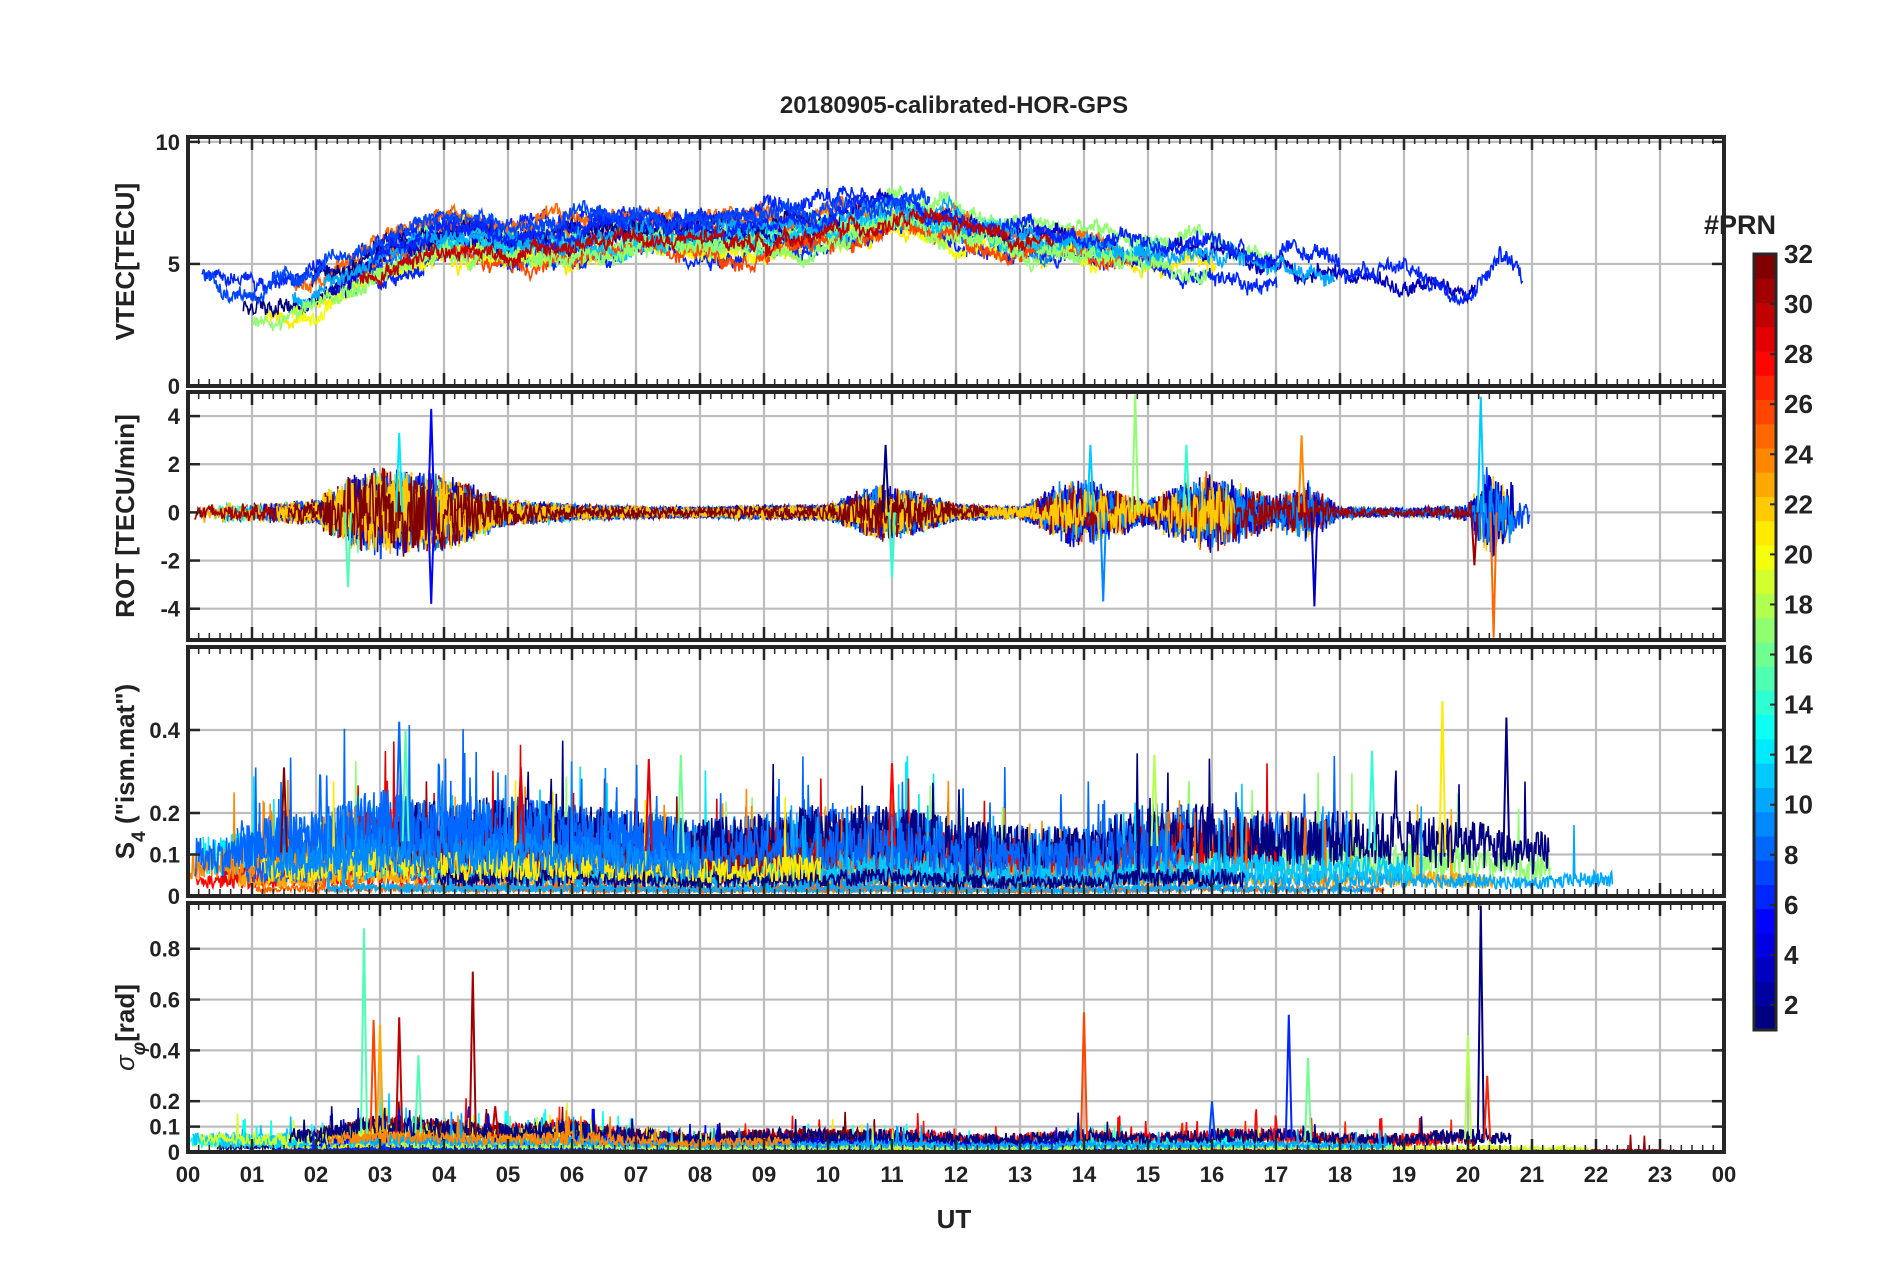  I want to click on x-tick-label-17: 17, so click(1276, 1174).